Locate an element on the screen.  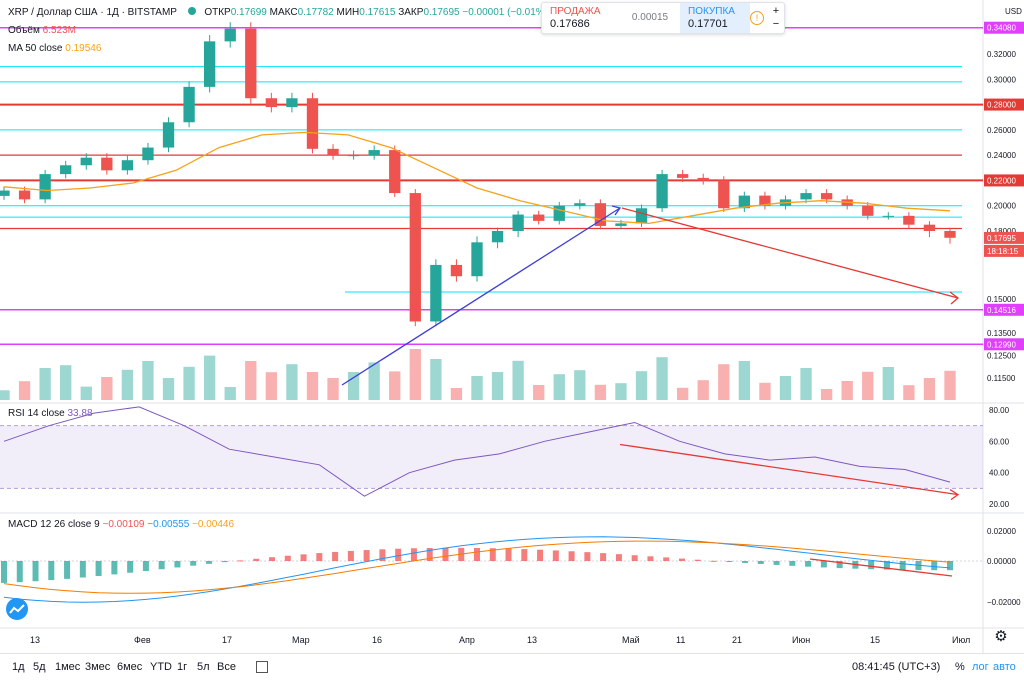
timeframe-6m: 6мес is located at coordinates (130, 667).